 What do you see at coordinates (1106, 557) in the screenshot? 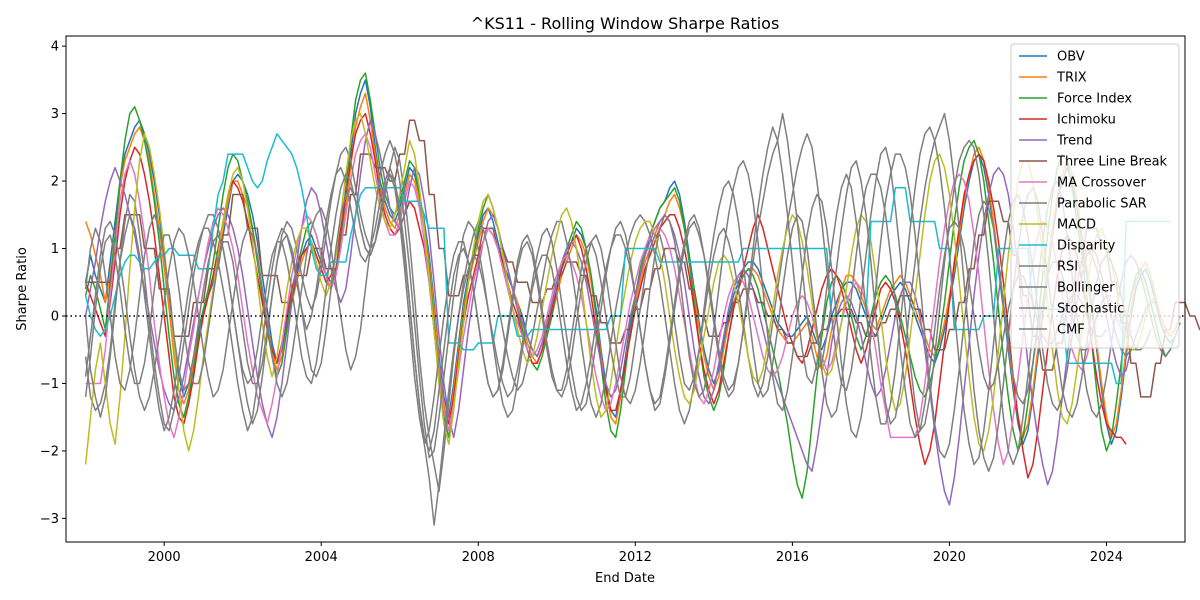
I see `x-tick-label: 2024` at bounding box center [1106, 557].